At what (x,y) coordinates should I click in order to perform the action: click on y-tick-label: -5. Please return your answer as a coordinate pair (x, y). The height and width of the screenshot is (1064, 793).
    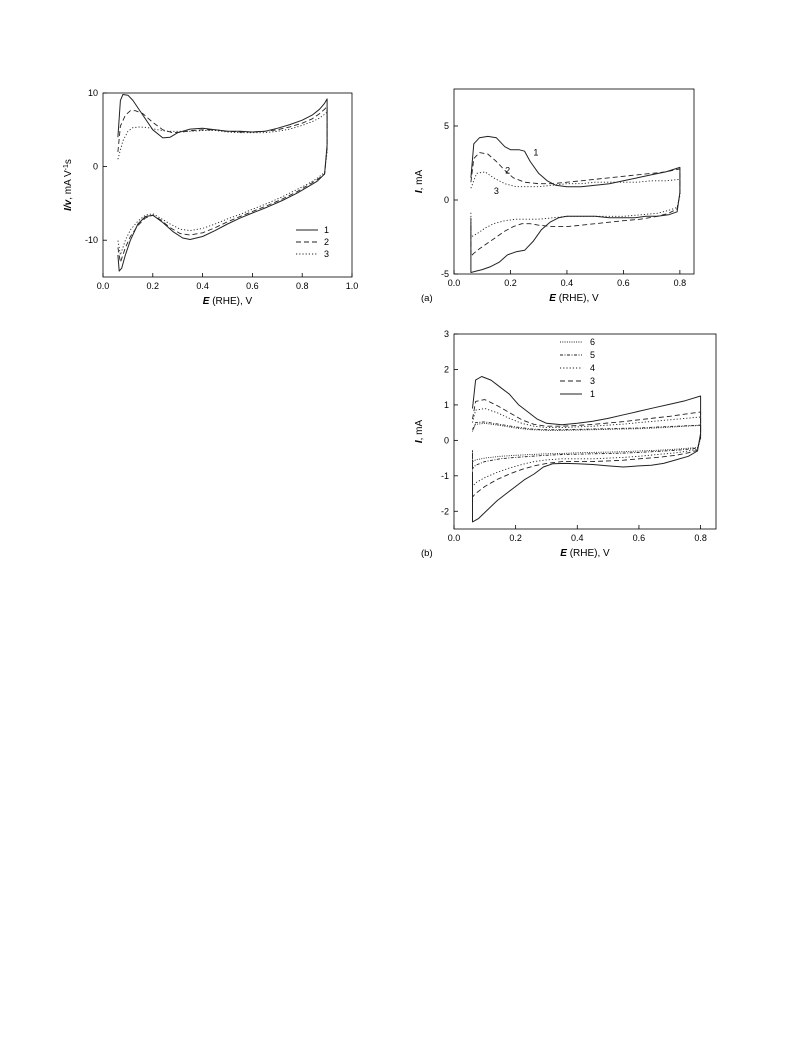
    Looking at the image, I should click on (445, 274).